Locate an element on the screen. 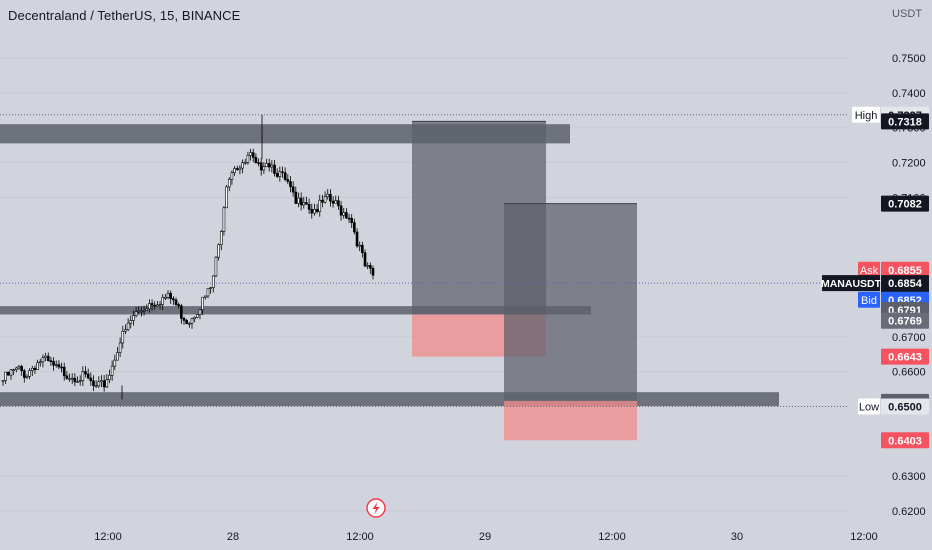 This screenshot has height=550, width=932. event-marker is located at coordinates (376, 508).